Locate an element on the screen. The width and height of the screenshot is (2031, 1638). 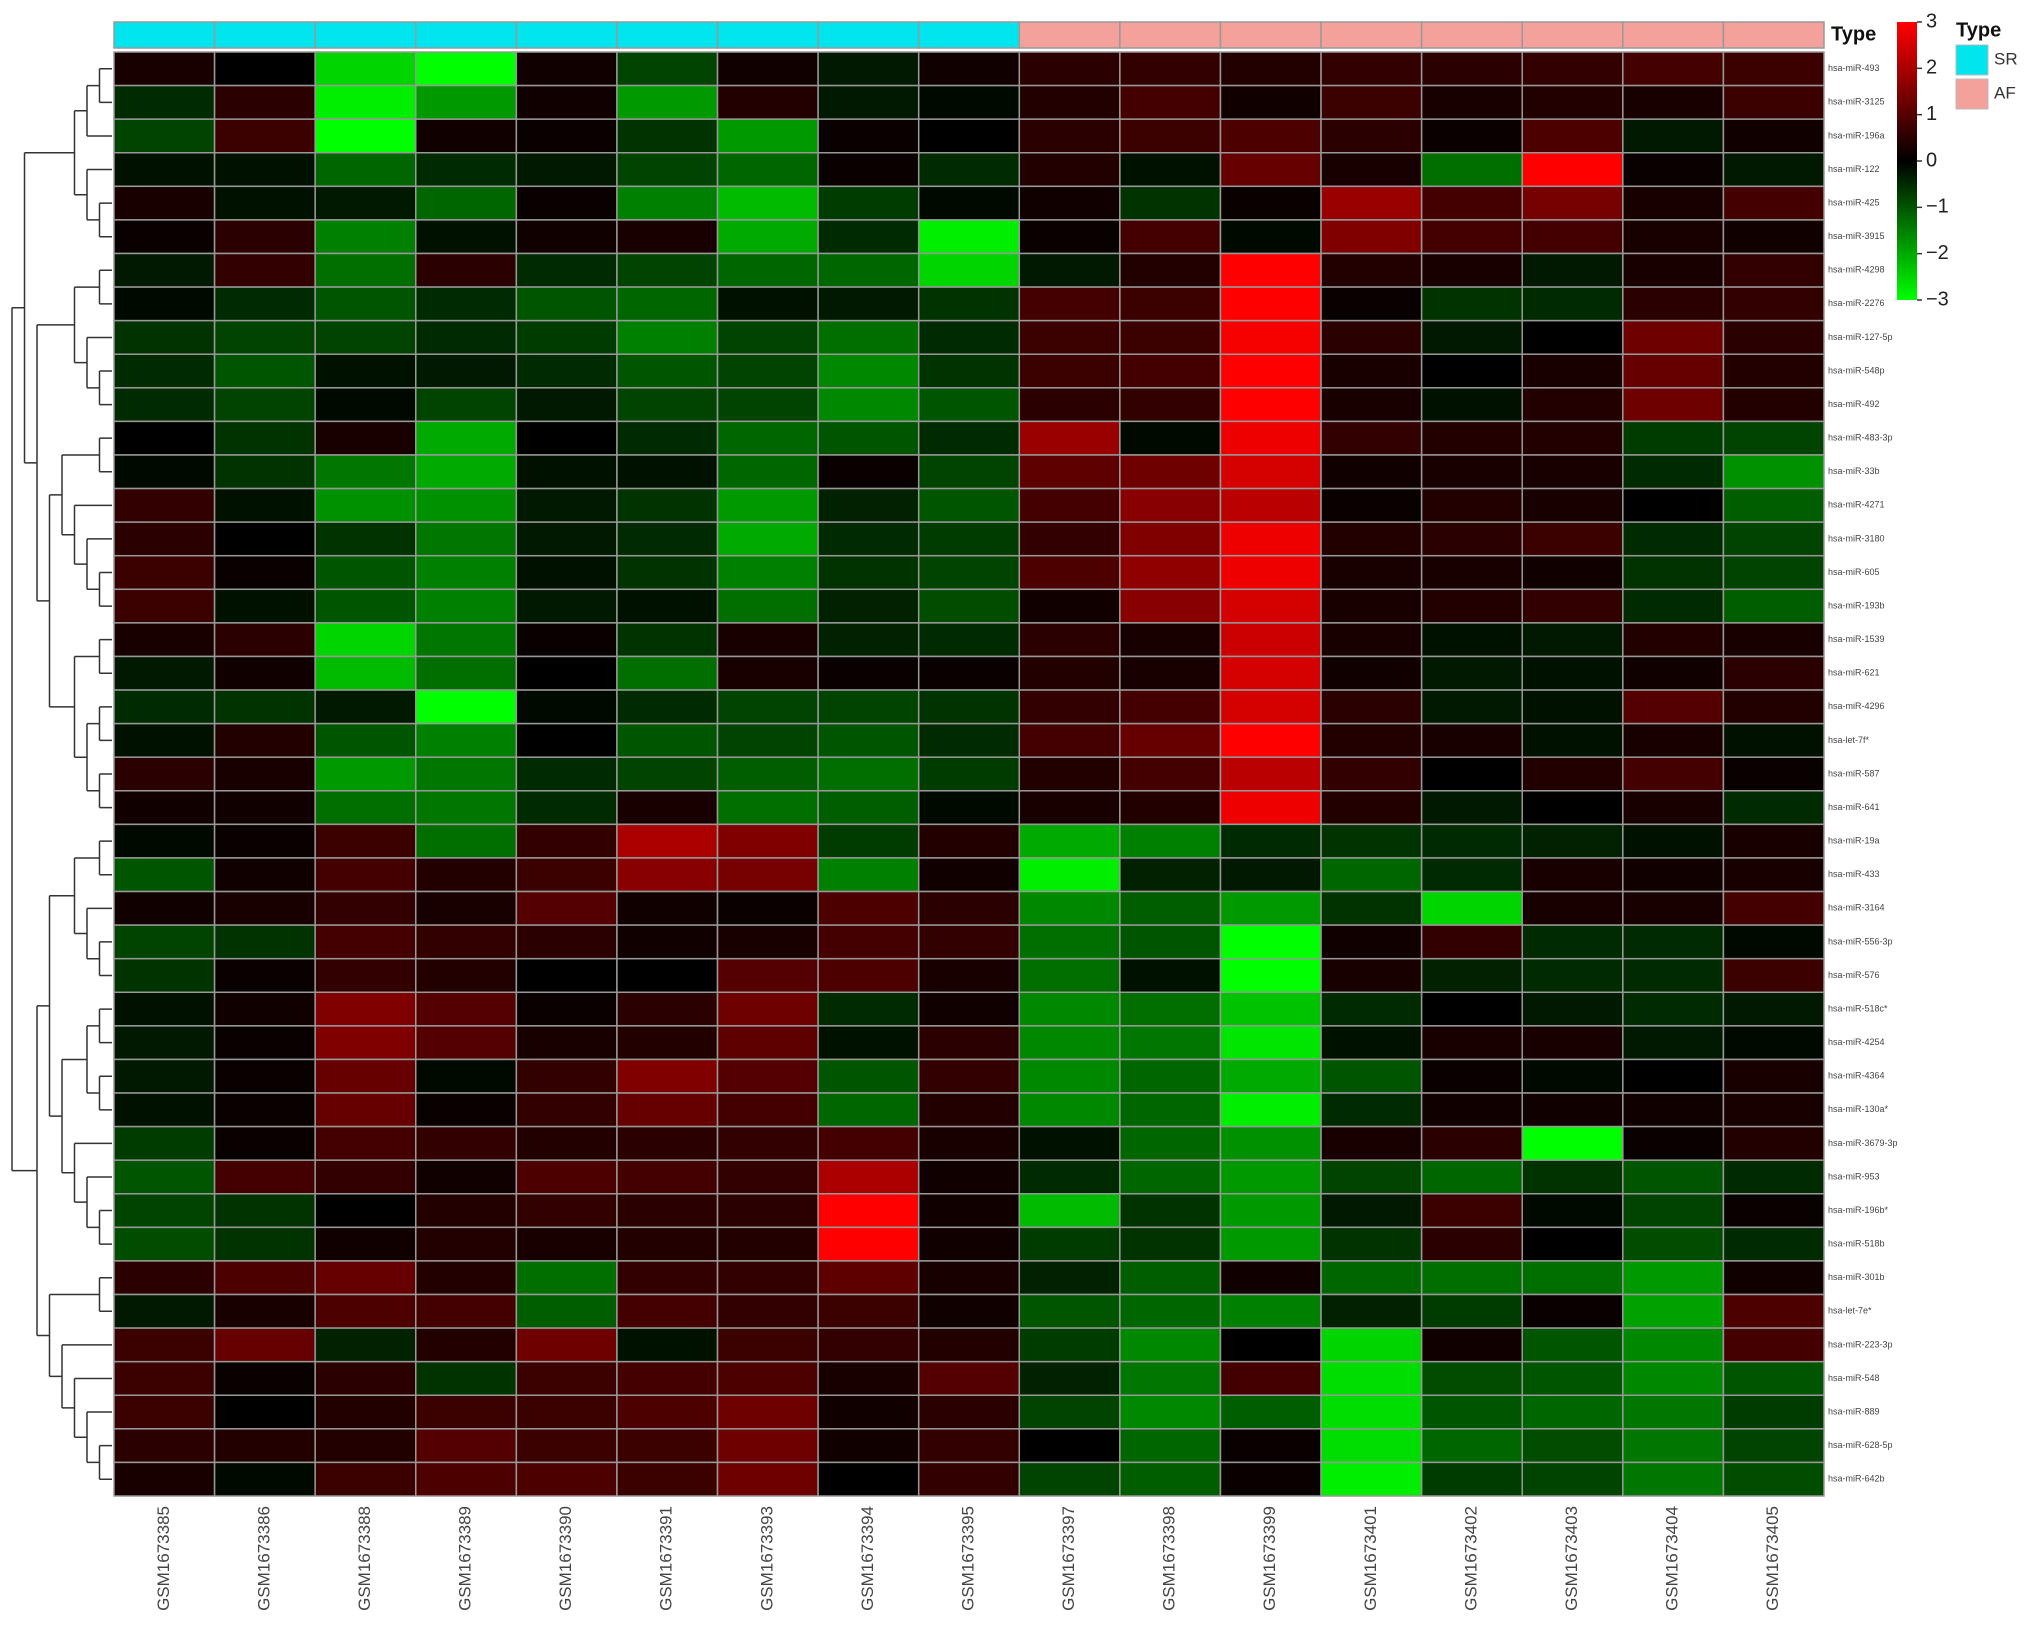
column-label: GSM1673402 is located at coordinates (1470, 1558).